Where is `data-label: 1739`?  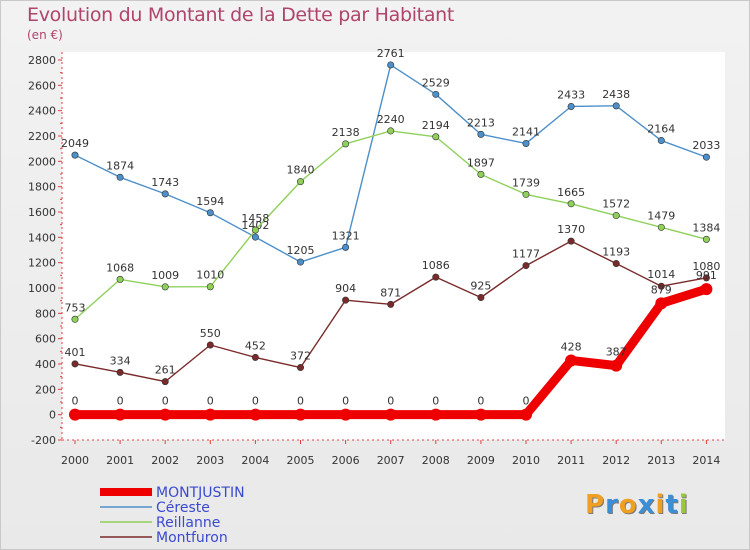 data-label: 1739 is located at coordinates (526, 182).